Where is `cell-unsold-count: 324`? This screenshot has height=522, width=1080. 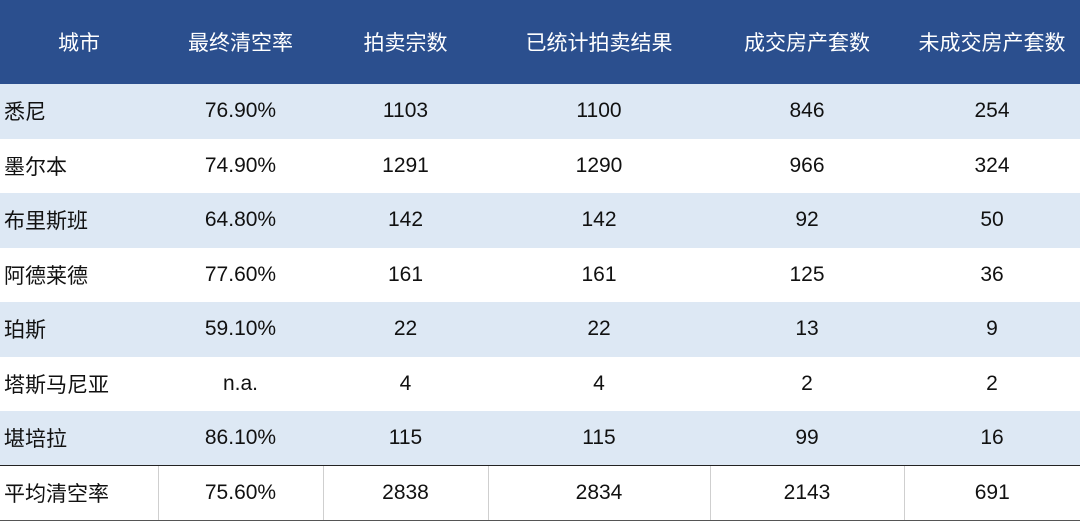 cell-unsold-count: 324 is located at coordinates (992, 165).